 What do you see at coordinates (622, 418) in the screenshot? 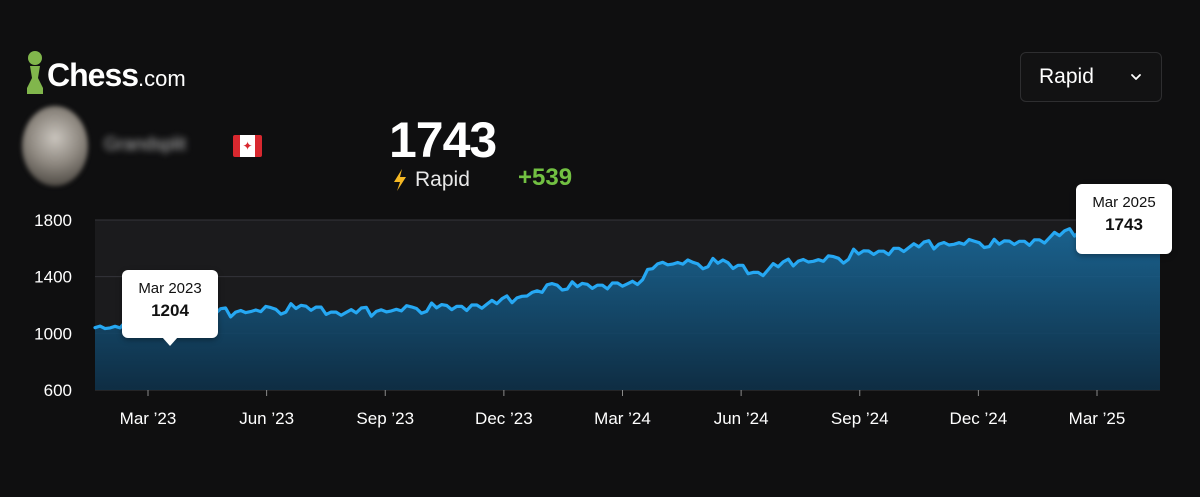
I see `x-tick-label: Mar ’24` at bounding box center [622, 418].